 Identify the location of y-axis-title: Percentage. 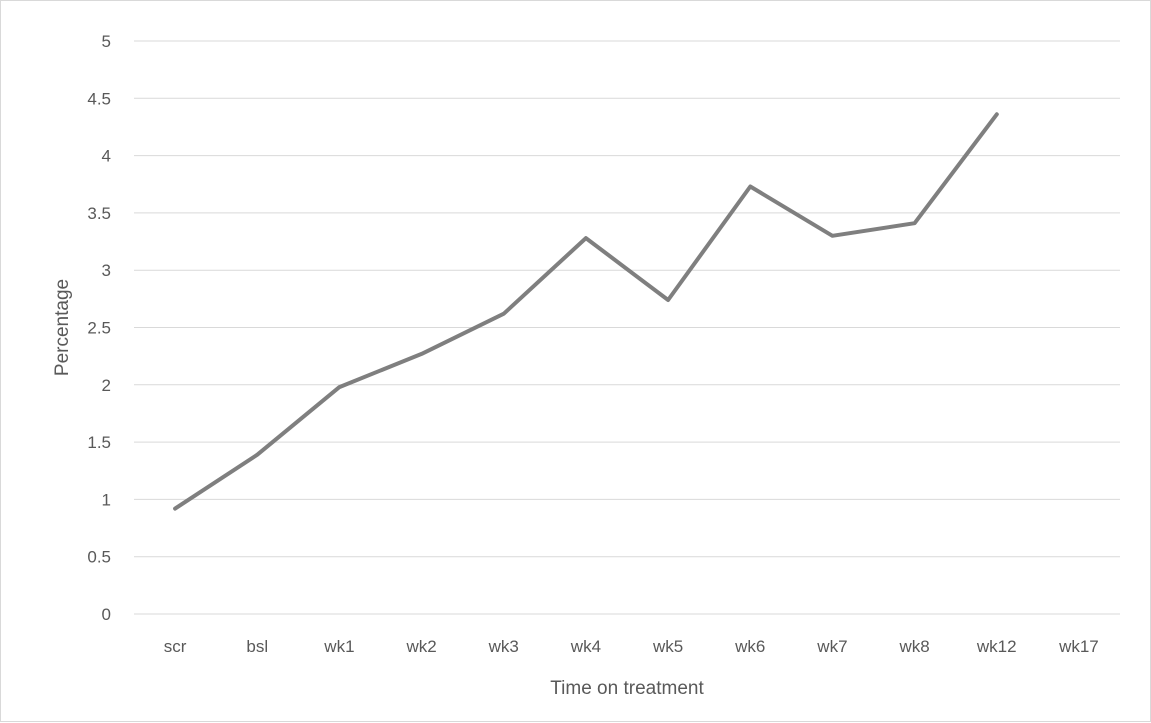
(62, 327).